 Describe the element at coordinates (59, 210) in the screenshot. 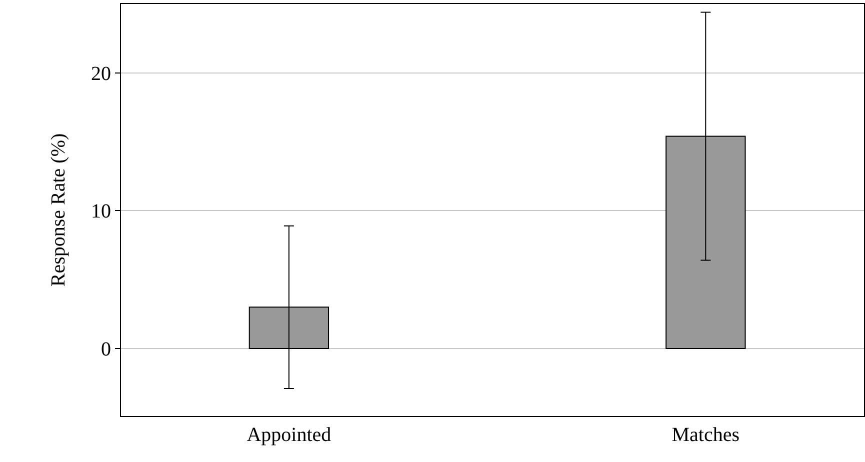

I see `y-axis-title: Response Rate (%)` at that location.